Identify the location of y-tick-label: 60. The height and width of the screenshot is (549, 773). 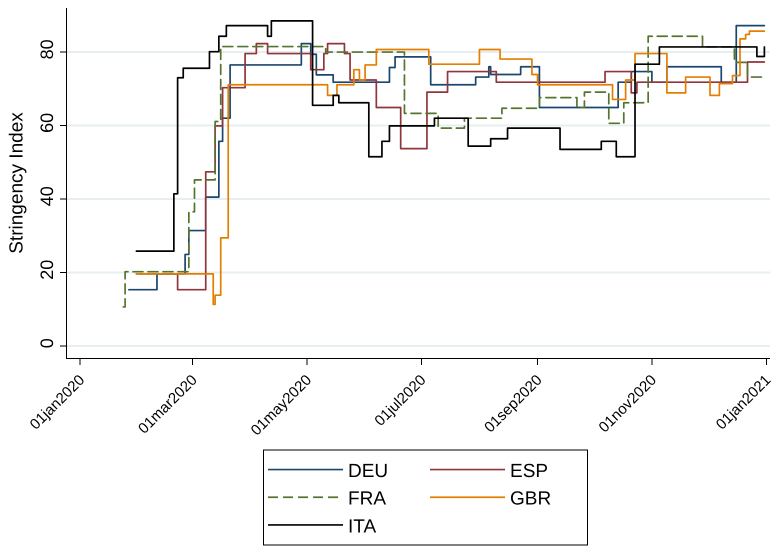
(46, 122).